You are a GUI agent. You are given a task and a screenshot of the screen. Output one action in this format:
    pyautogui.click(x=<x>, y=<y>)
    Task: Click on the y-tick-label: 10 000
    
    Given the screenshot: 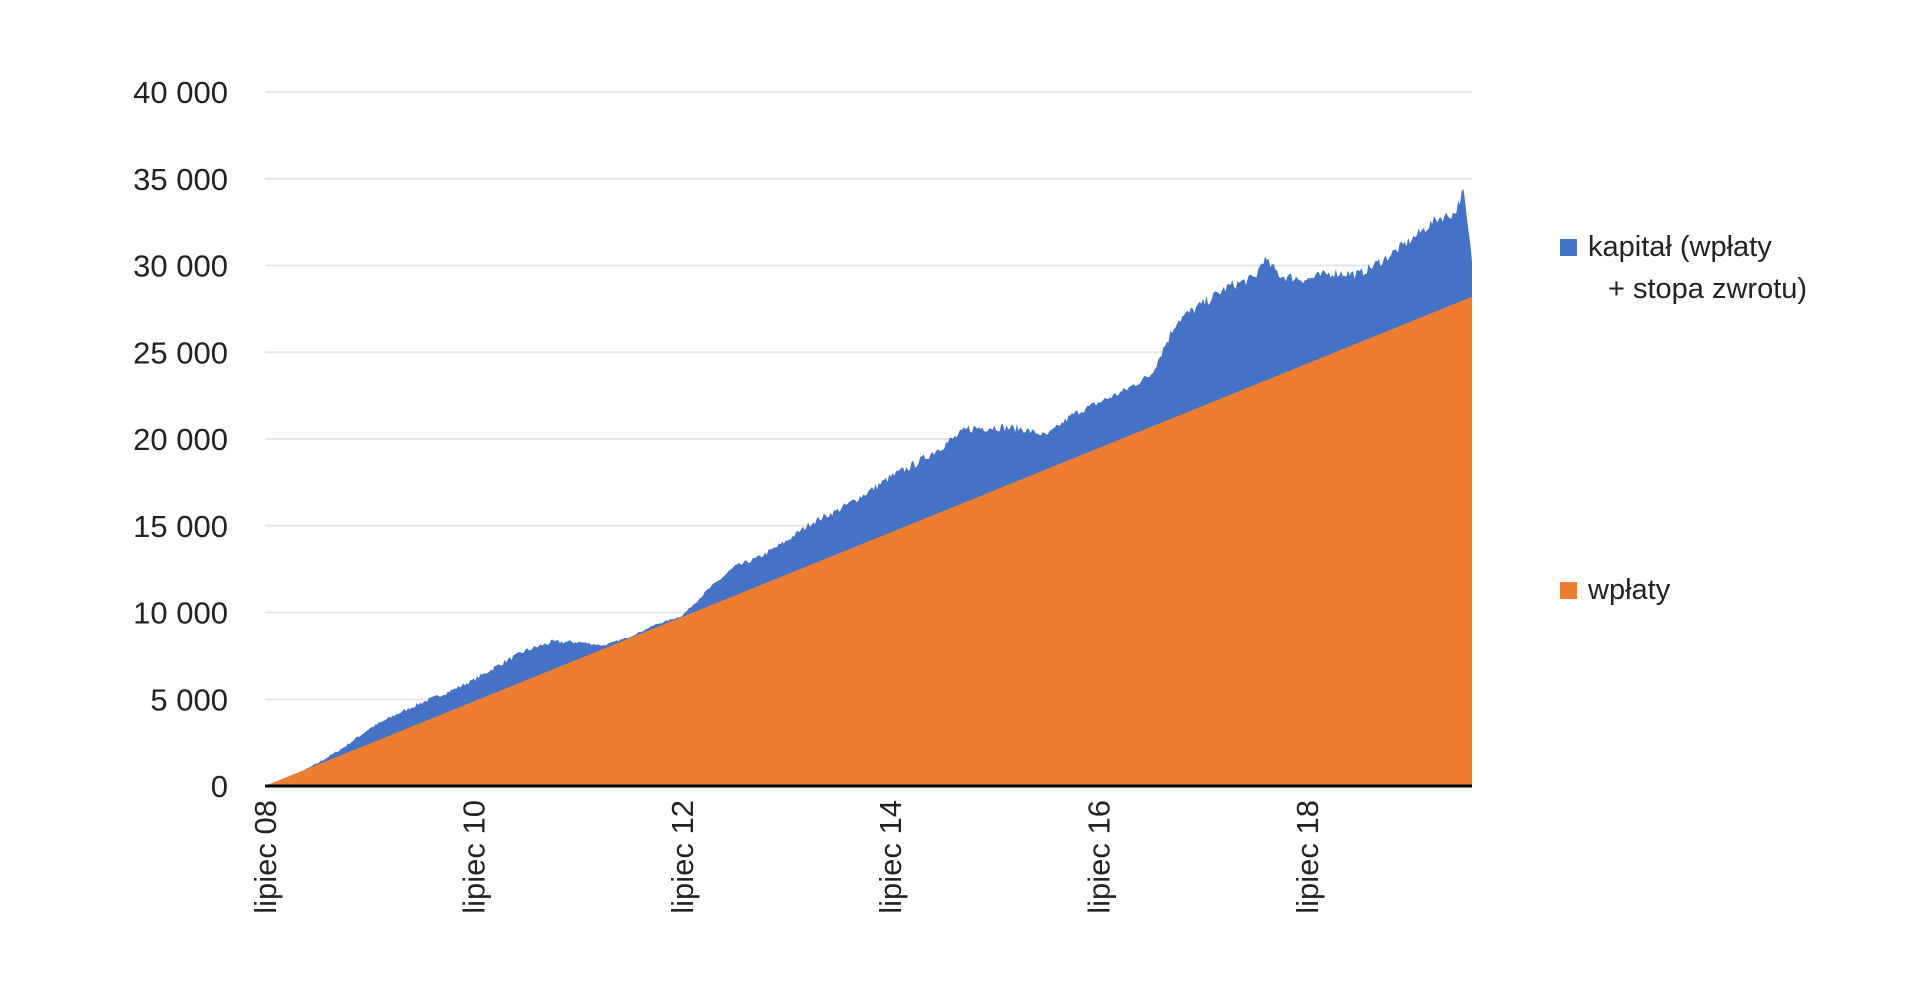 What is the action you would take?
    pyautogui.click(x=180, y=613)
    